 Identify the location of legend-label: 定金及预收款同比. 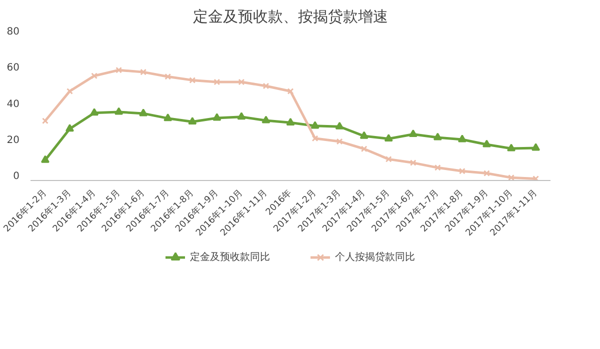
(230, 257).